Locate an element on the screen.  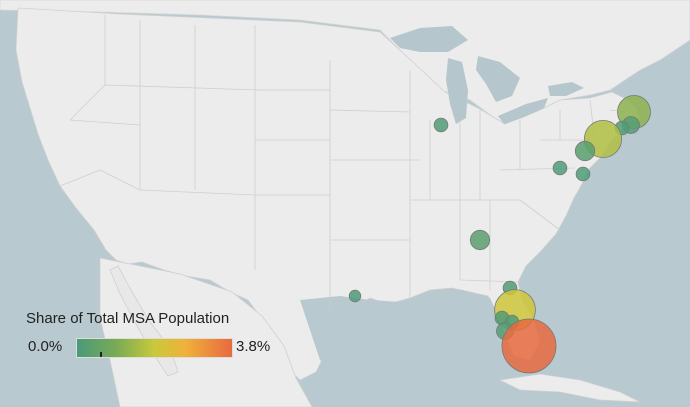
legend-color-scale is located at coordinates (154, 348).